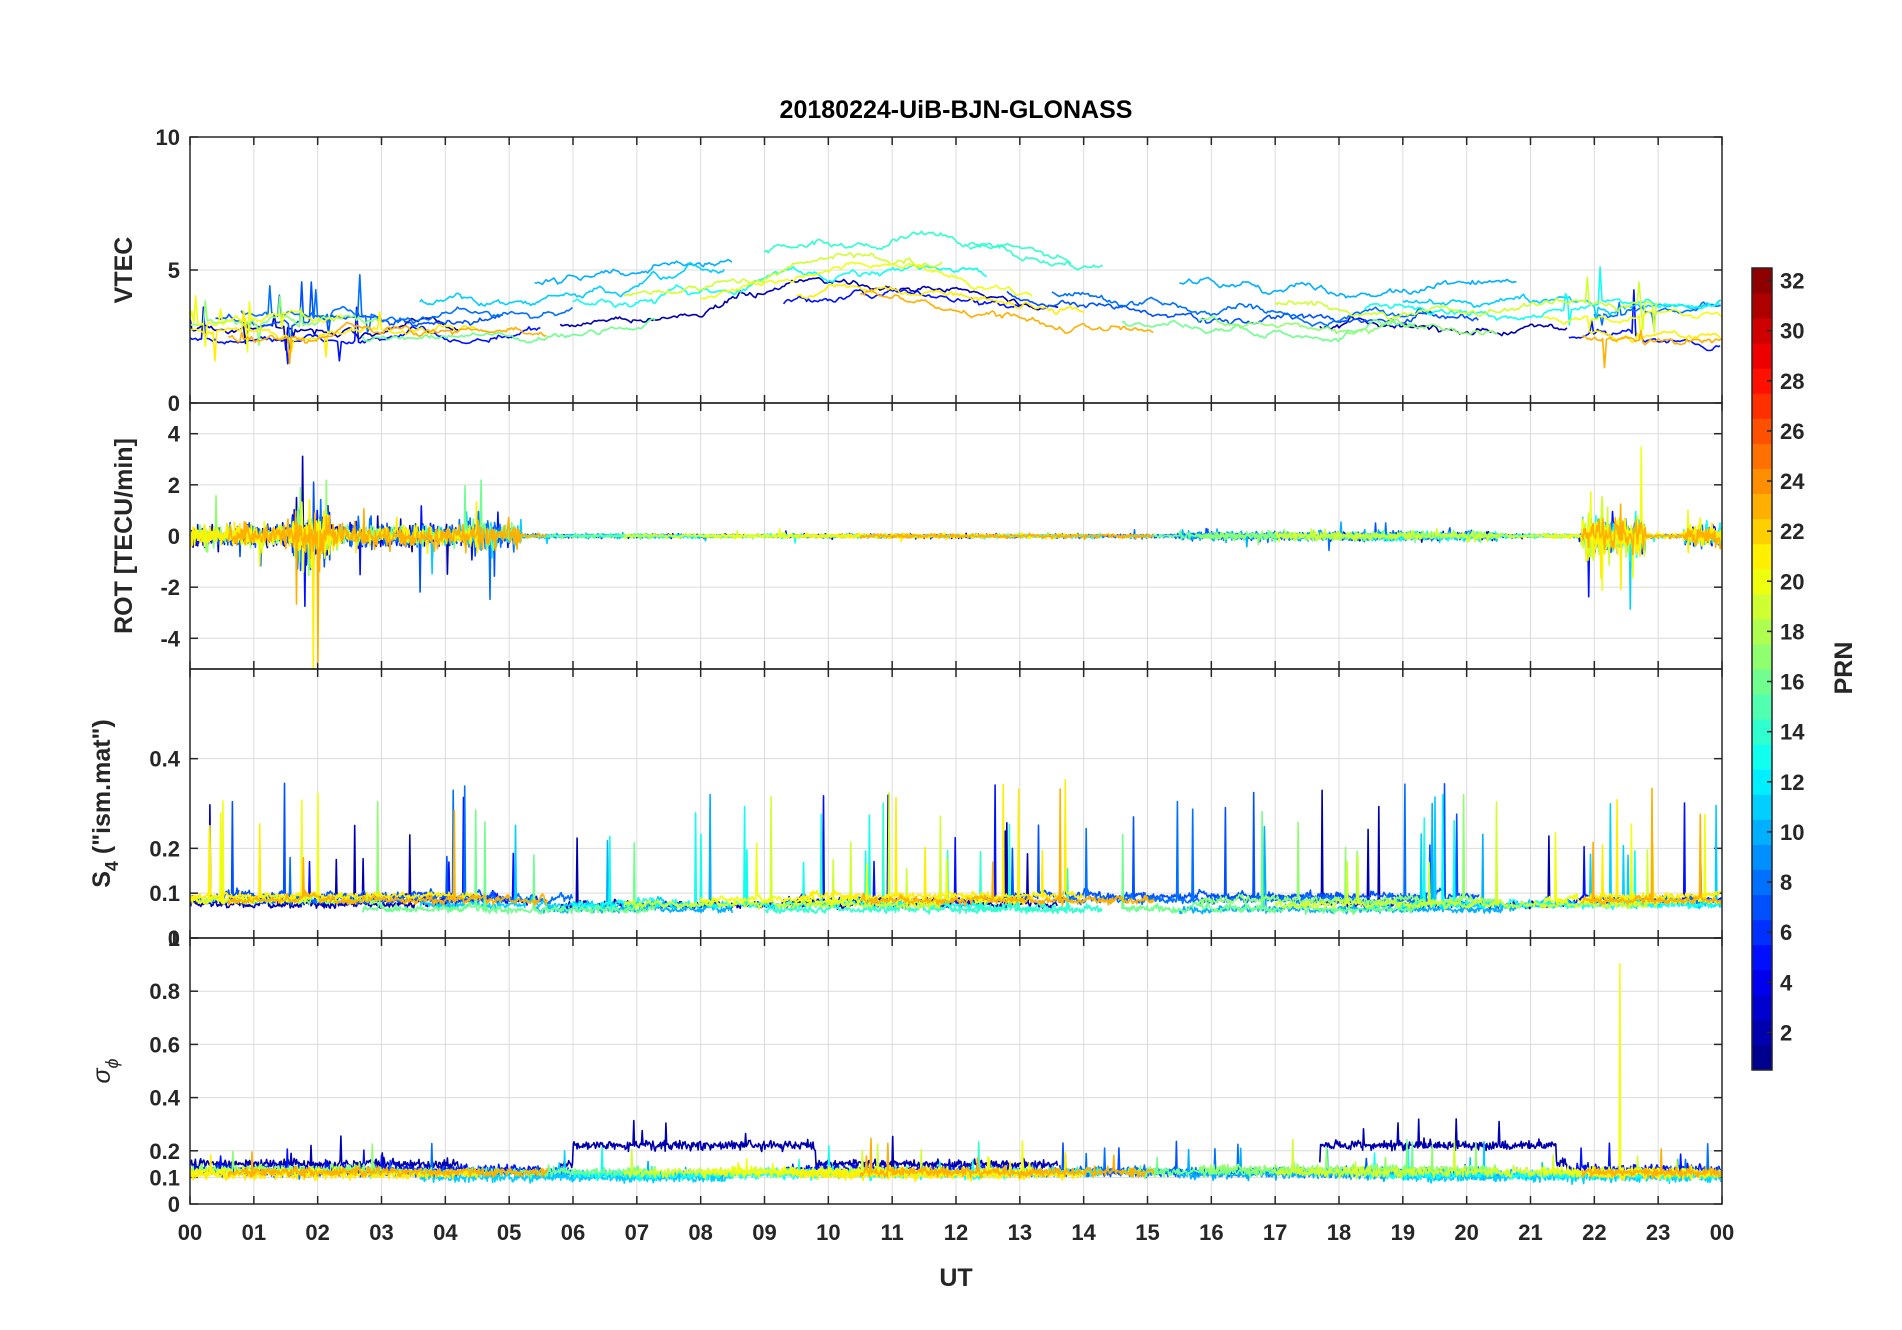 The height and width of the screenshot is (1330, 1902). I want to click on colorbar-tick-label: 30, so click(1792, 331).